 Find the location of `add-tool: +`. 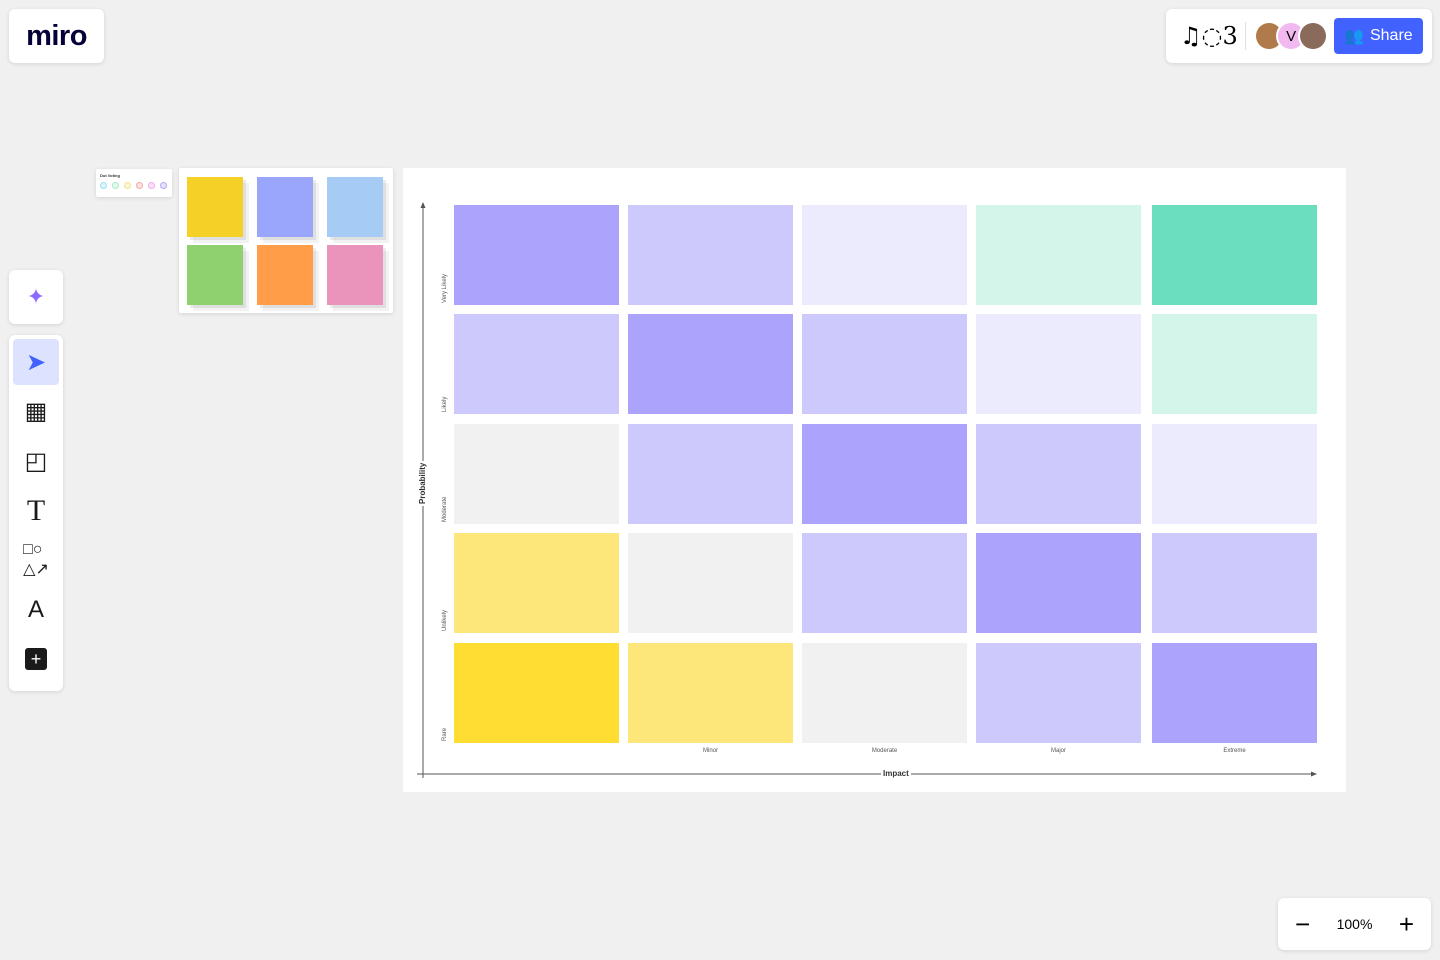

add-tool: + is located at coordinates (36, 659).